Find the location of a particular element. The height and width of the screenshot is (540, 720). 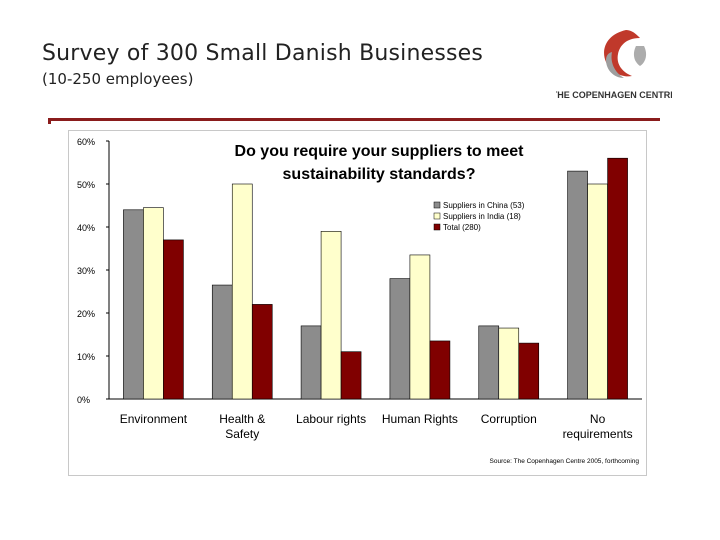

x-tick-label: Health & is located at coordinates (242, 419).